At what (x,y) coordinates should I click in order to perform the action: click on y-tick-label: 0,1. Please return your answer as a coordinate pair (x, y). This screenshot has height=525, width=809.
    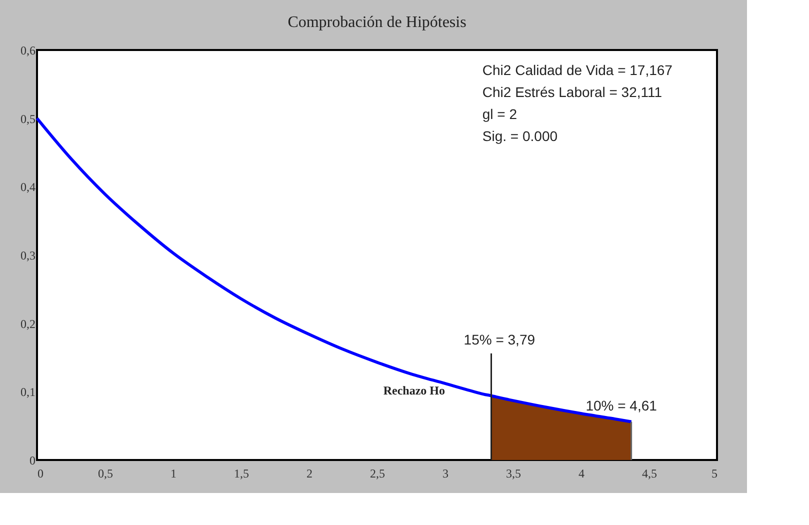
    Looking at the image, I should click on (28, 392).